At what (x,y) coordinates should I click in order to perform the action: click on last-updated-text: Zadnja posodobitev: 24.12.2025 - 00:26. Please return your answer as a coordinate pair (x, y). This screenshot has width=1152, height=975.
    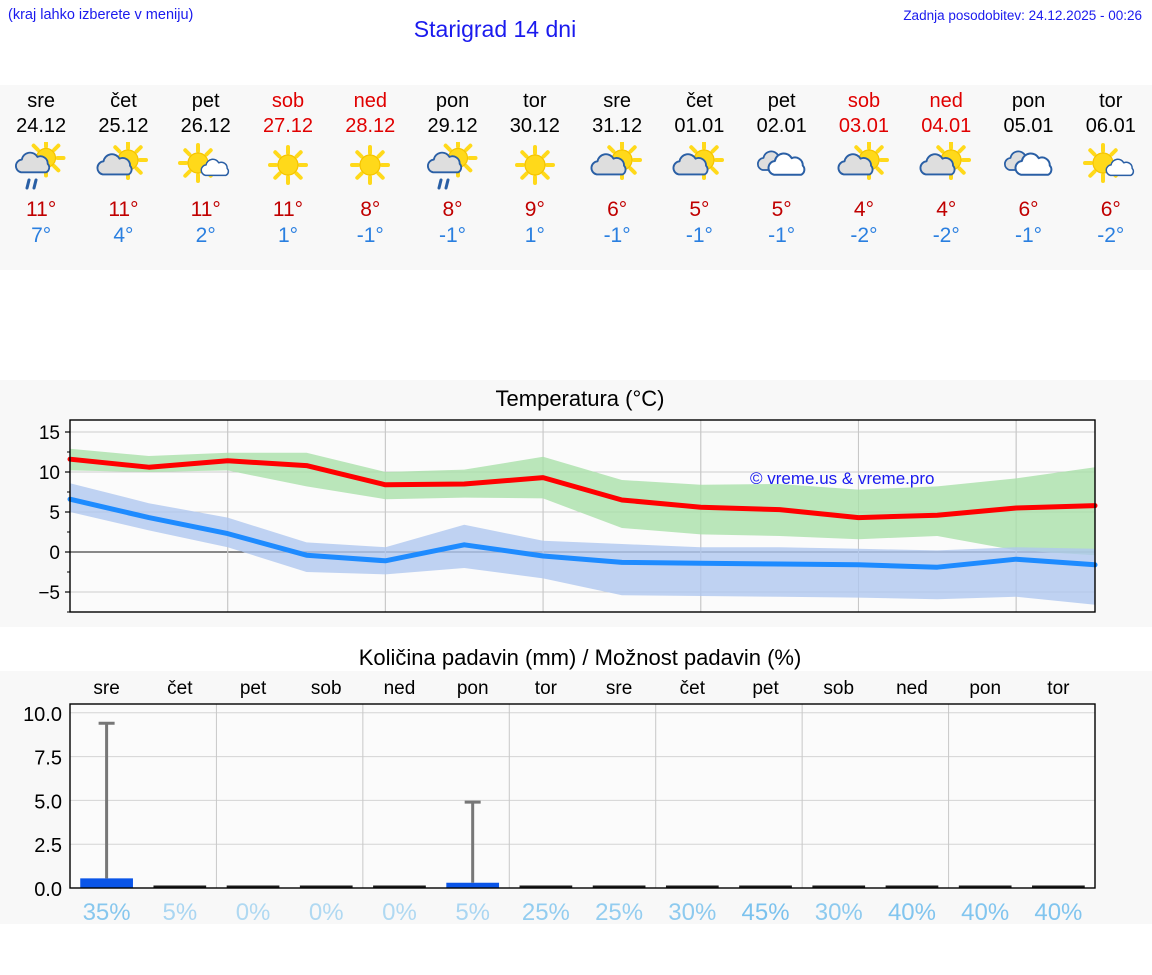
    Looking at the image, I should click on (1022, 15).